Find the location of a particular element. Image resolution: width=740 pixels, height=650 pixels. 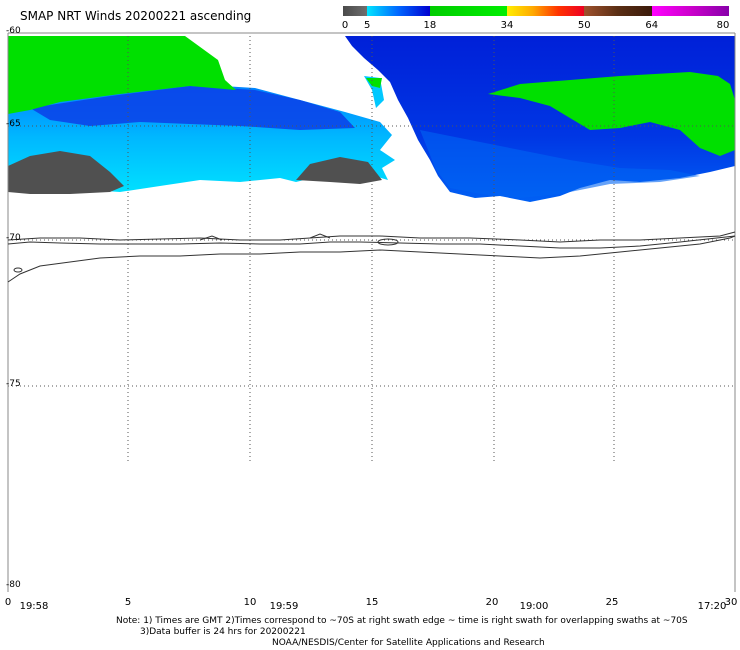

coastline is located at coordinates (371, 257).